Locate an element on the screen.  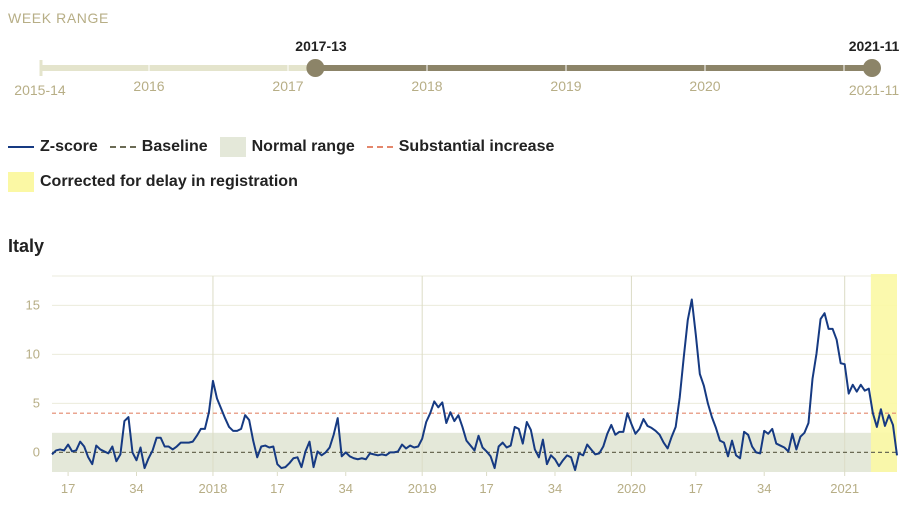
slider-year-label: 2017 is located at coordinates (287, 86).